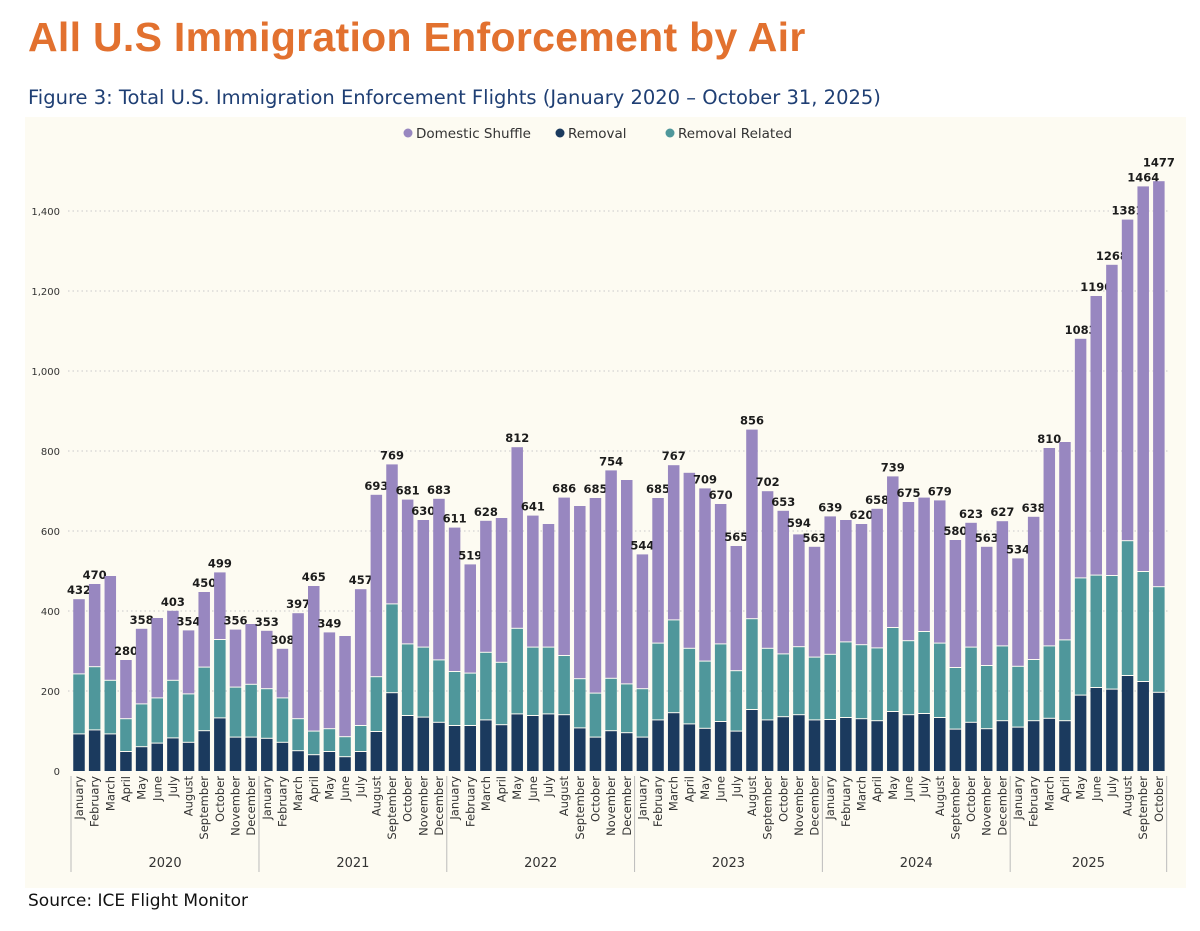 This screenshot has height=931, width=1200. I want to click on data-label: 563, so click(815, 538).